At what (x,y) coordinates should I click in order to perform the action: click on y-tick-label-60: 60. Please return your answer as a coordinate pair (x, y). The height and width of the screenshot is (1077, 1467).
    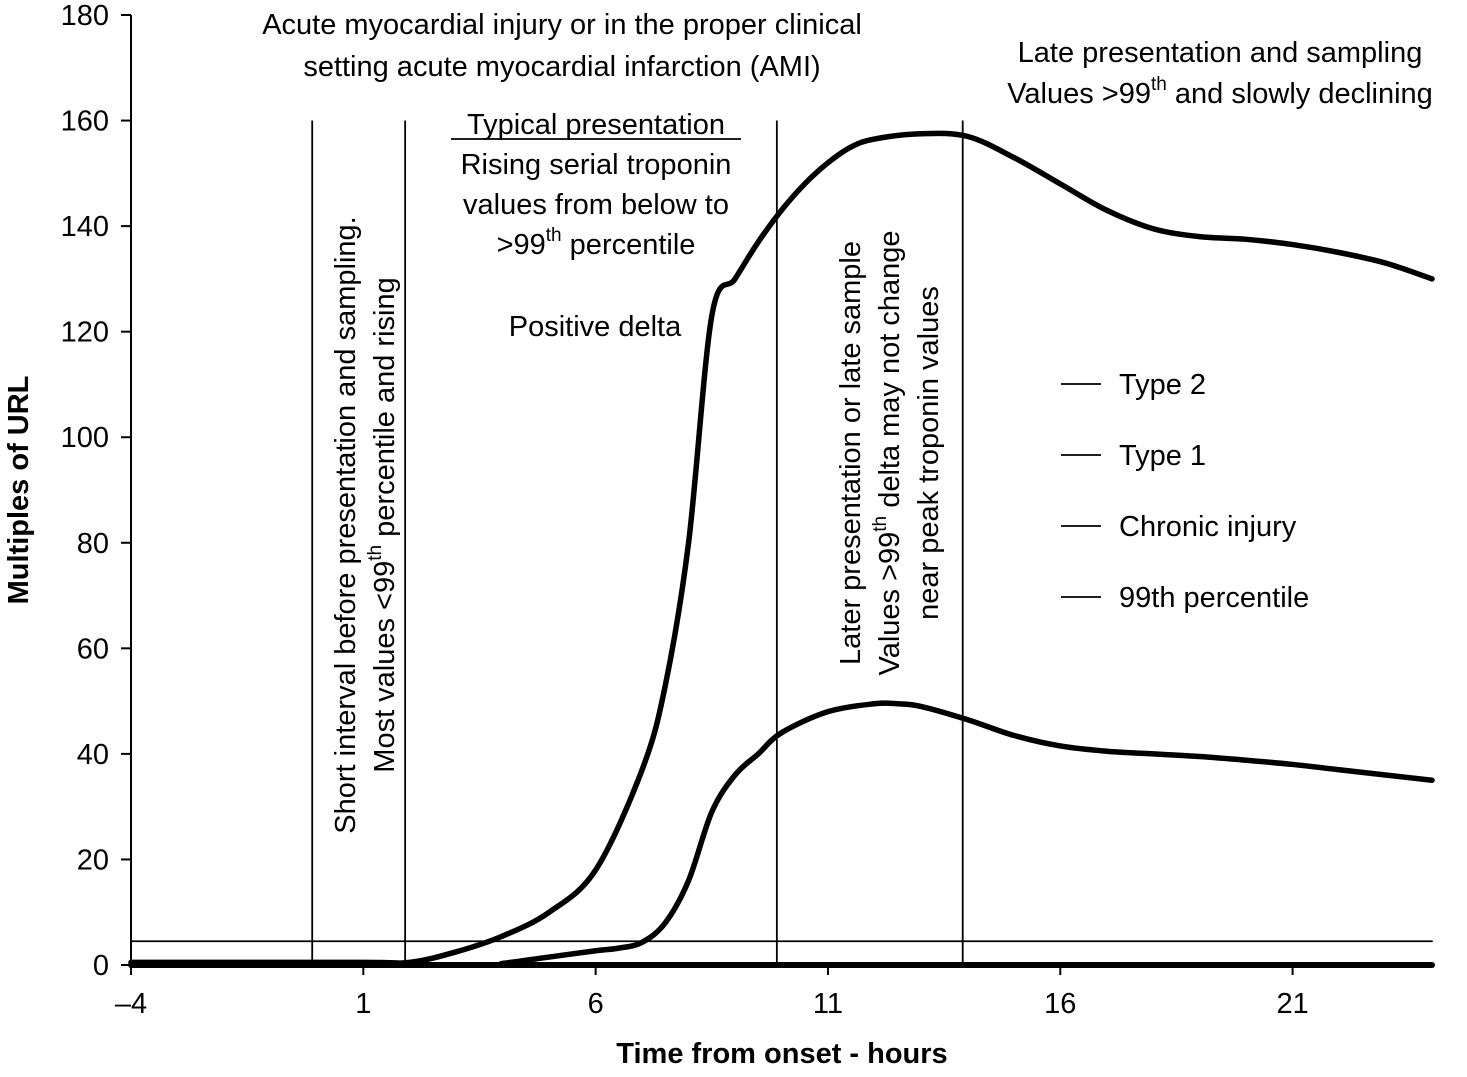
    Looking at the image, I should click on (93, 649).